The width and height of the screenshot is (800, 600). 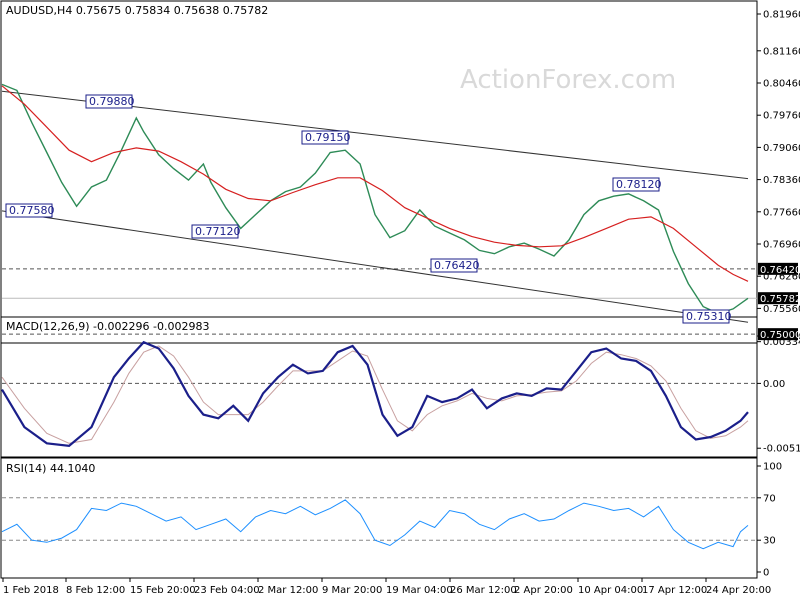 What do you see at coordinates (112, 101) in the screenshot?
I see `annotation-label: 0.79880` at bounding box center [112, 101].